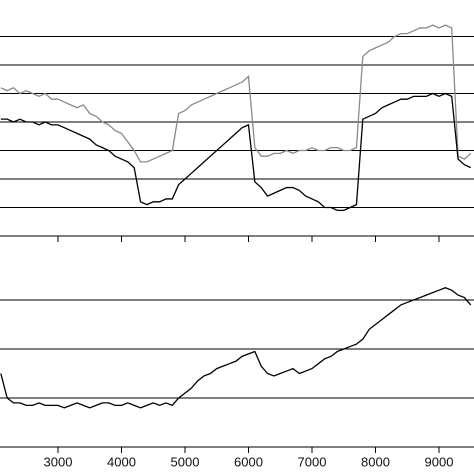 The height and width of the screenshot is (474, 474). What do you see at coordinates (121, 461) in the screenshot?
I see `x-tick-label: 4000` at bounding box center [121, 461].